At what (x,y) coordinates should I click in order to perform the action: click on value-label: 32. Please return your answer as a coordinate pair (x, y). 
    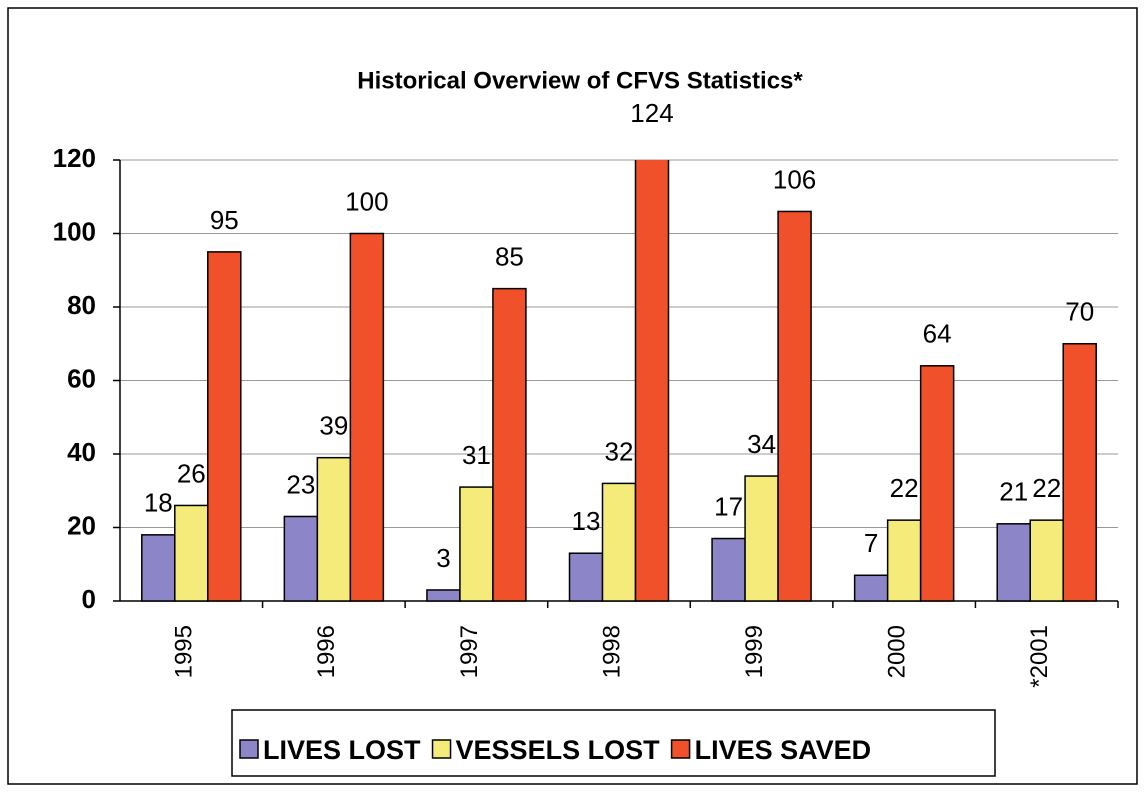
    Looking at the image, I should click on (619, 451).